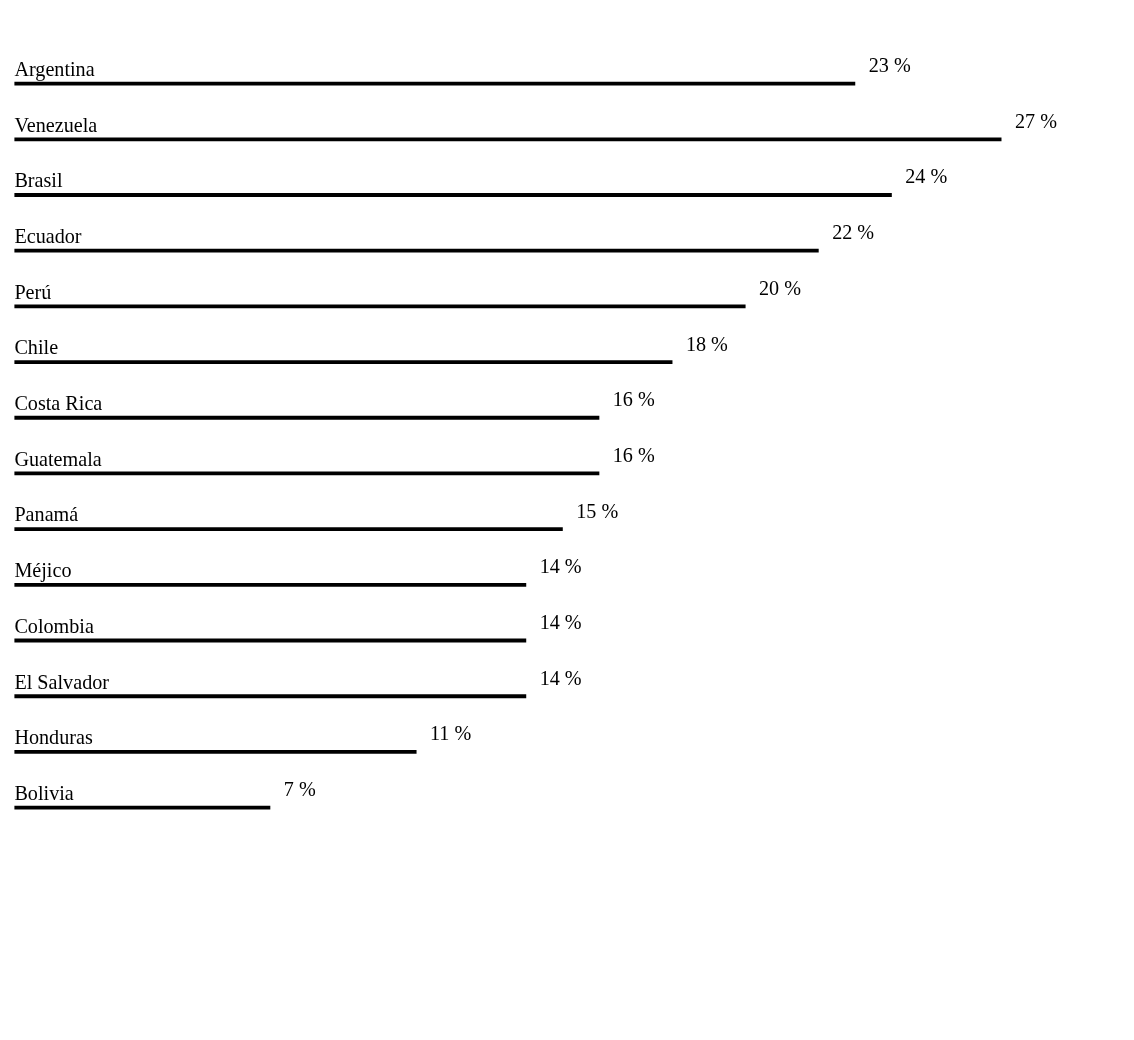 The image size is (1134, 1040). I want to click on y-tick-label: Colombia, so click(54, 625).